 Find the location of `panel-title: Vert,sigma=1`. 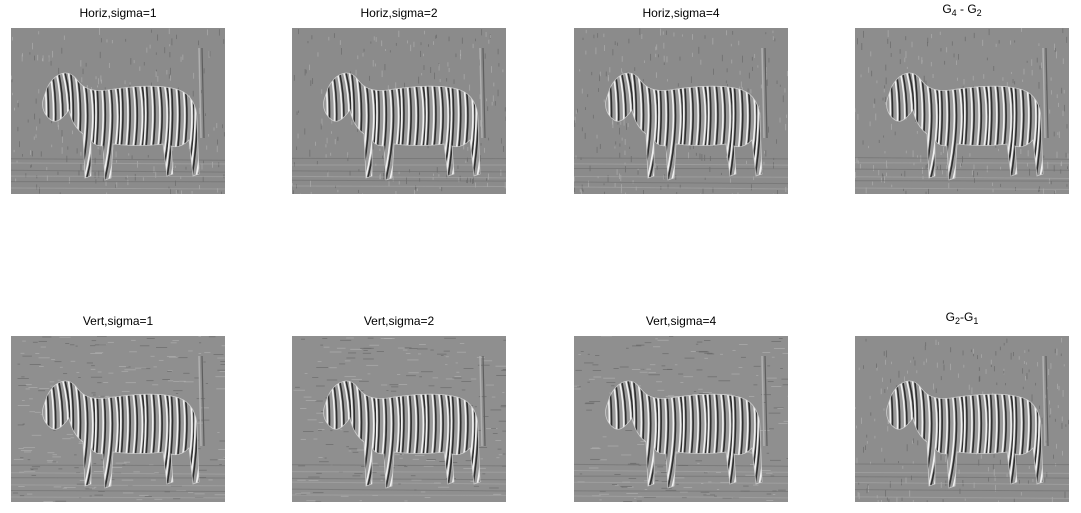

panel-title: Vert,sigma=1 is located at coordinates (118, 321).